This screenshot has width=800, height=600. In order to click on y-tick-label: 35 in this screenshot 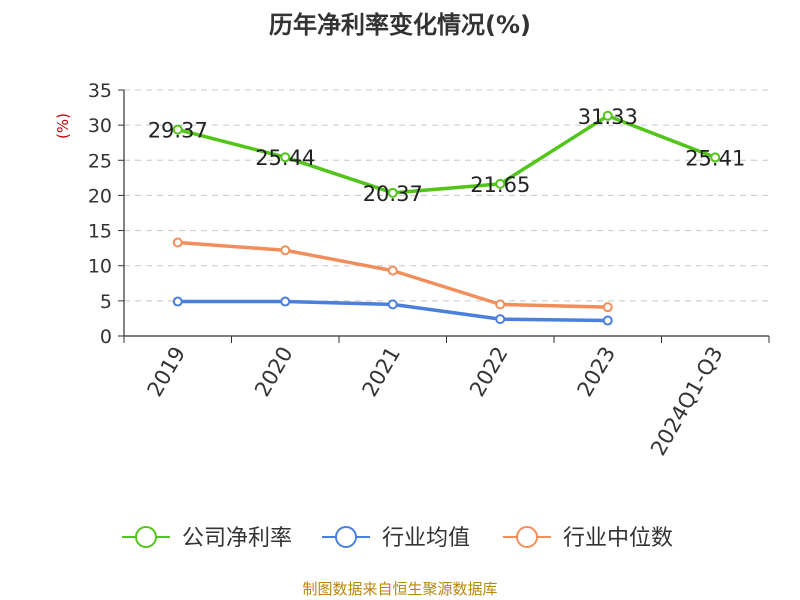, I will do `click(100, 91)`.